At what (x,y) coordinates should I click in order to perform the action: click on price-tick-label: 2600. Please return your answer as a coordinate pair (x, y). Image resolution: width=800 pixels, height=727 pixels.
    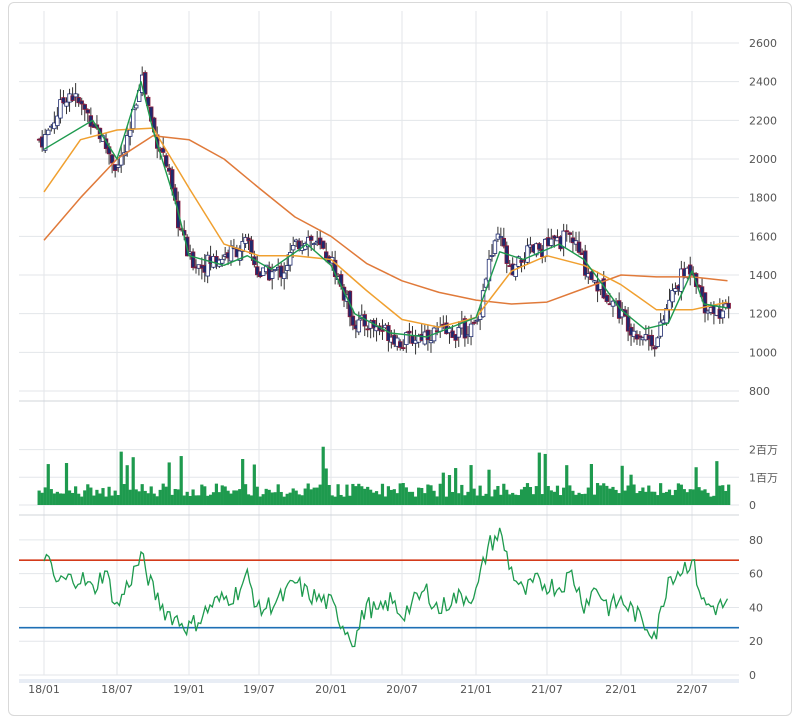
    Looking at the image, I should click on (763, 43).